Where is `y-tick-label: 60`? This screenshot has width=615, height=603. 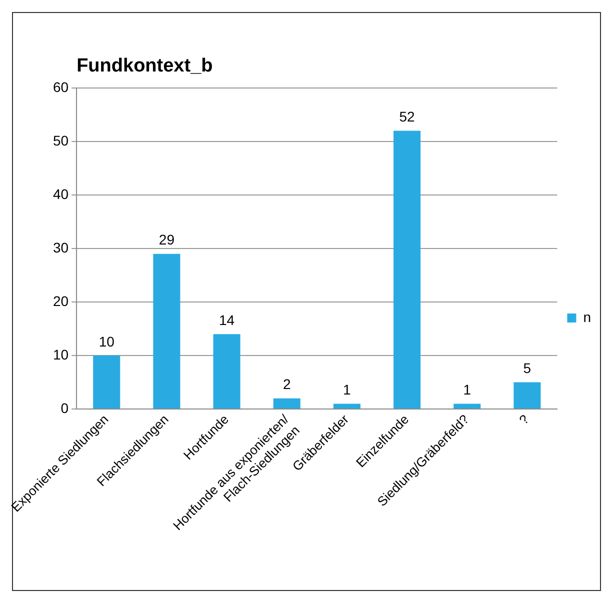
y-tick-label: 60 is located at coordinates (60, 86).